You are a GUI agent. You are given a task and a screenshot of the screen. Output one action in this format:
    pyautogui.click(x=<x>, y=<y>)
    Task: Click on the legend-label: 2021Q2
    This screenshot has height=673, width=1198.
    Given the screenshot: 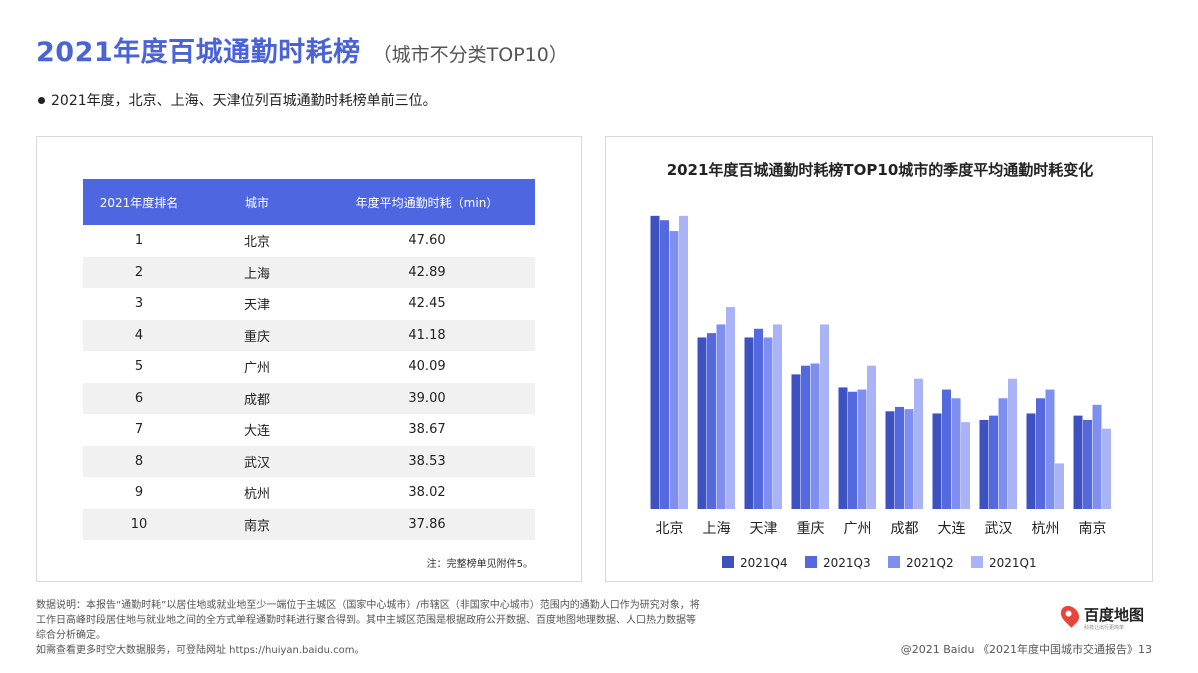 What is the action you would take?
    pyautogui.click(x=930, y=563)
    